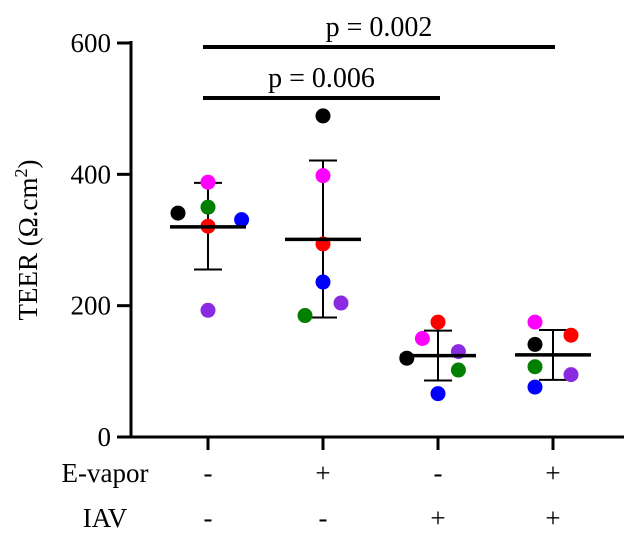 The height and width of the screenshot is (535, 624). Describe the element at coordinates (105, 473) in the screenshot. I see `condition-label-0: E-vapor` at that location.